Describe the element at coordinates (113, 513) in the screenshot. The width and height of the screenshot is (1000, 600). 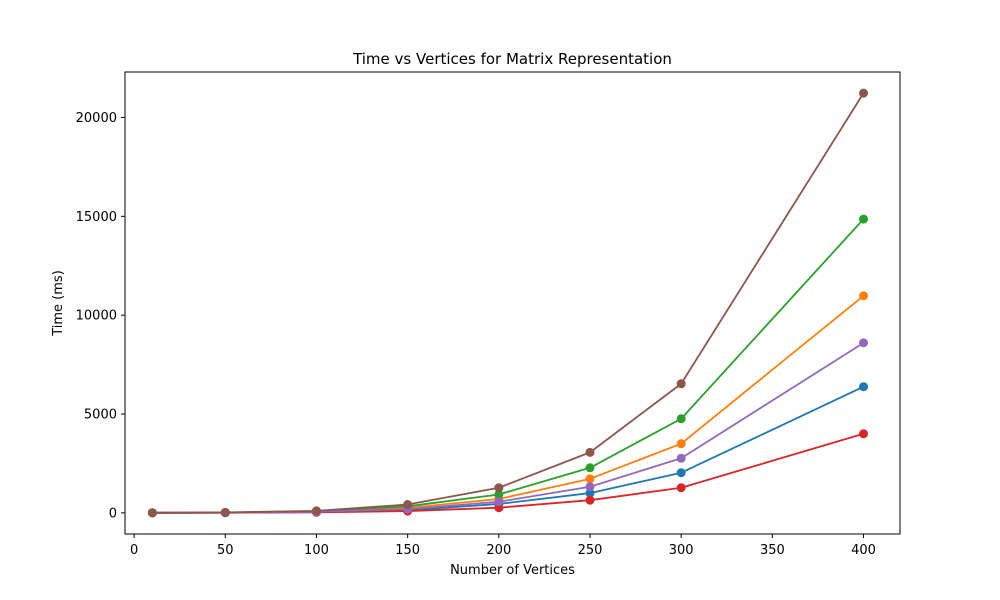
I see `y-tick-label: 0` at that location.